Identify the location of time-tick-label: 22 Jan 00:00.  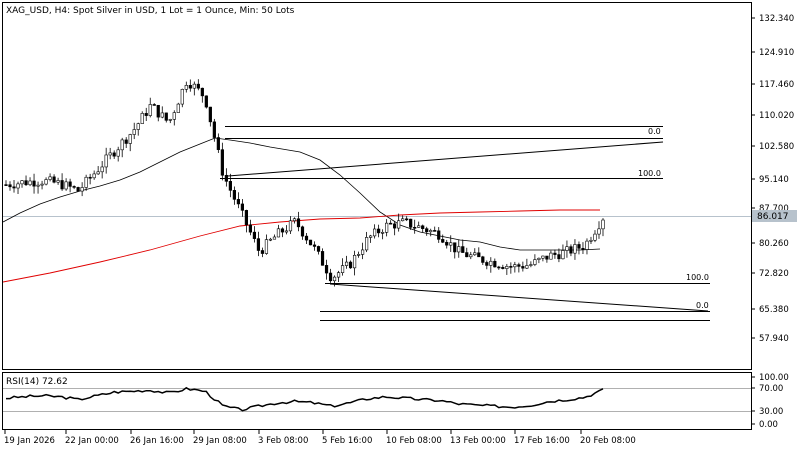
(92, 441).